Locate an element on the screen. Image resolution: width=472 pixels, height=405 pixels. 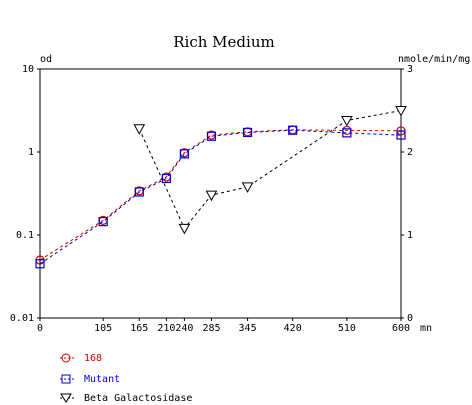
legend-item-beta-galactosidase: Beta Galactosidase is located at coordinates (126, 398).